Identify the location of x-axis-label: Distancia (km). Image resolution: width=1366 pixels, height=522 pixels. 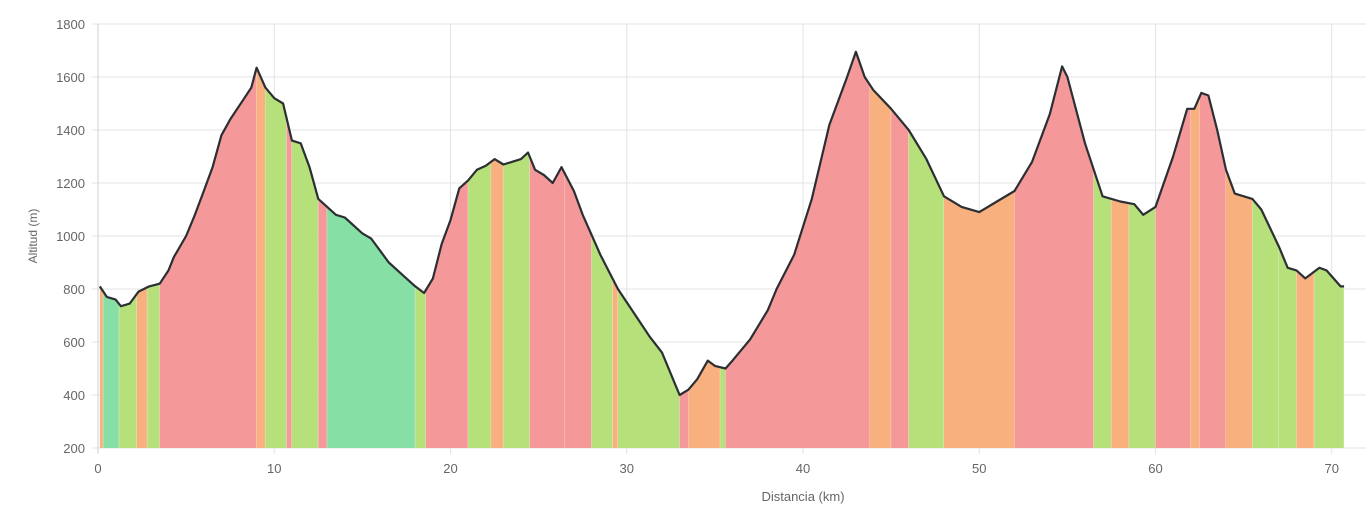
(802, 496).